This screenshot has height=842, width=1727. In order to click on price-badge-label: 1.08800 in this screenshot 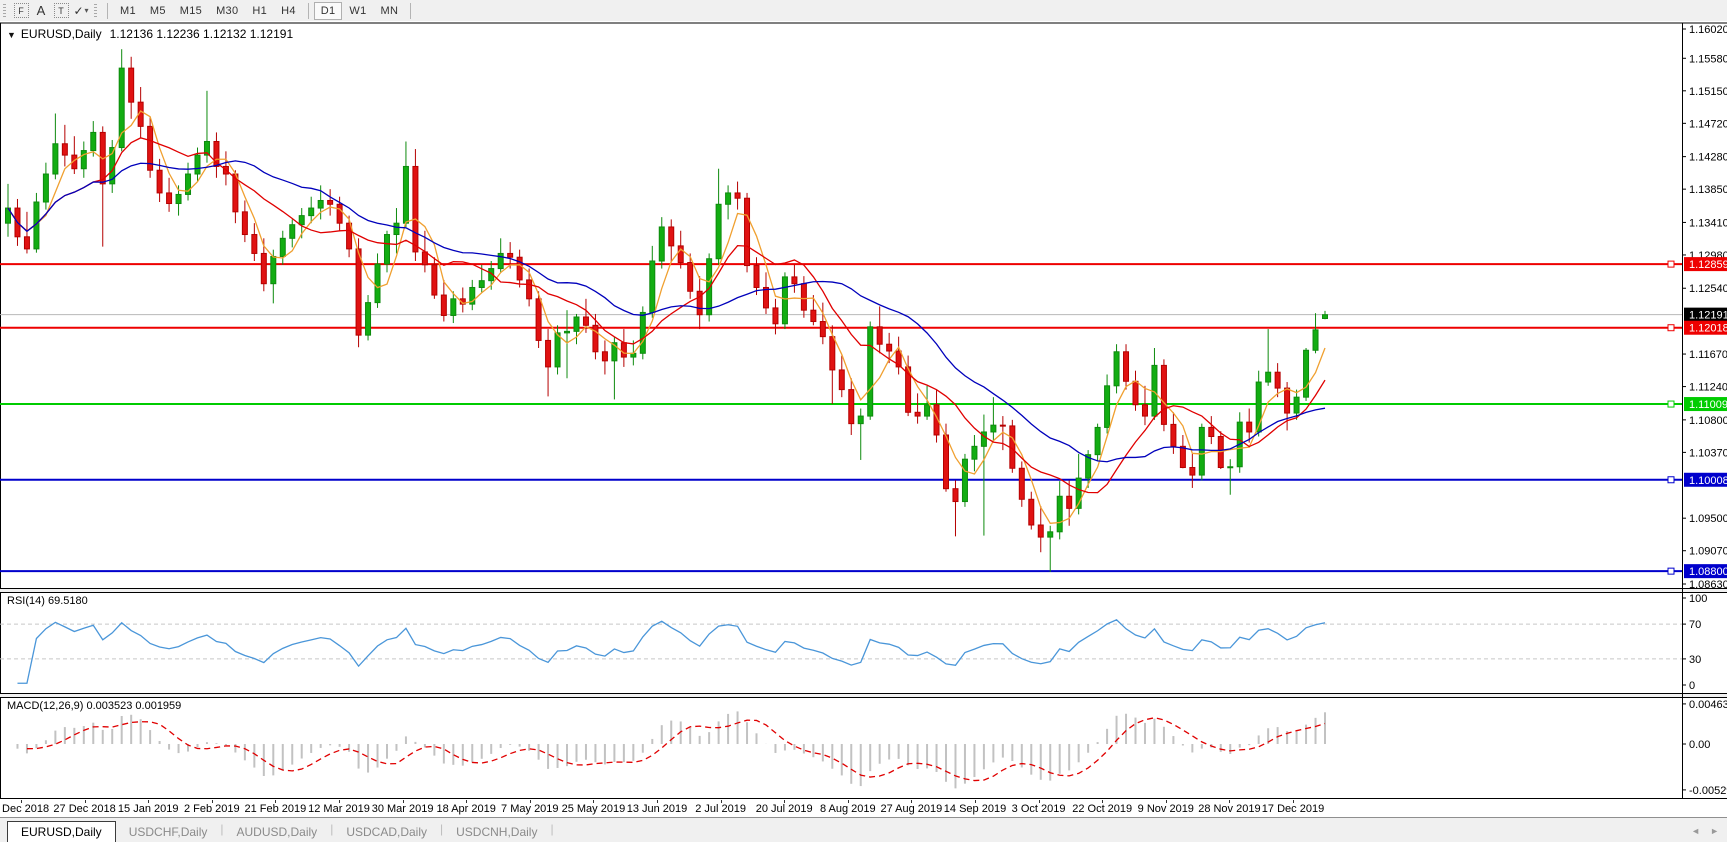, I will do `click(1708, 572)`.